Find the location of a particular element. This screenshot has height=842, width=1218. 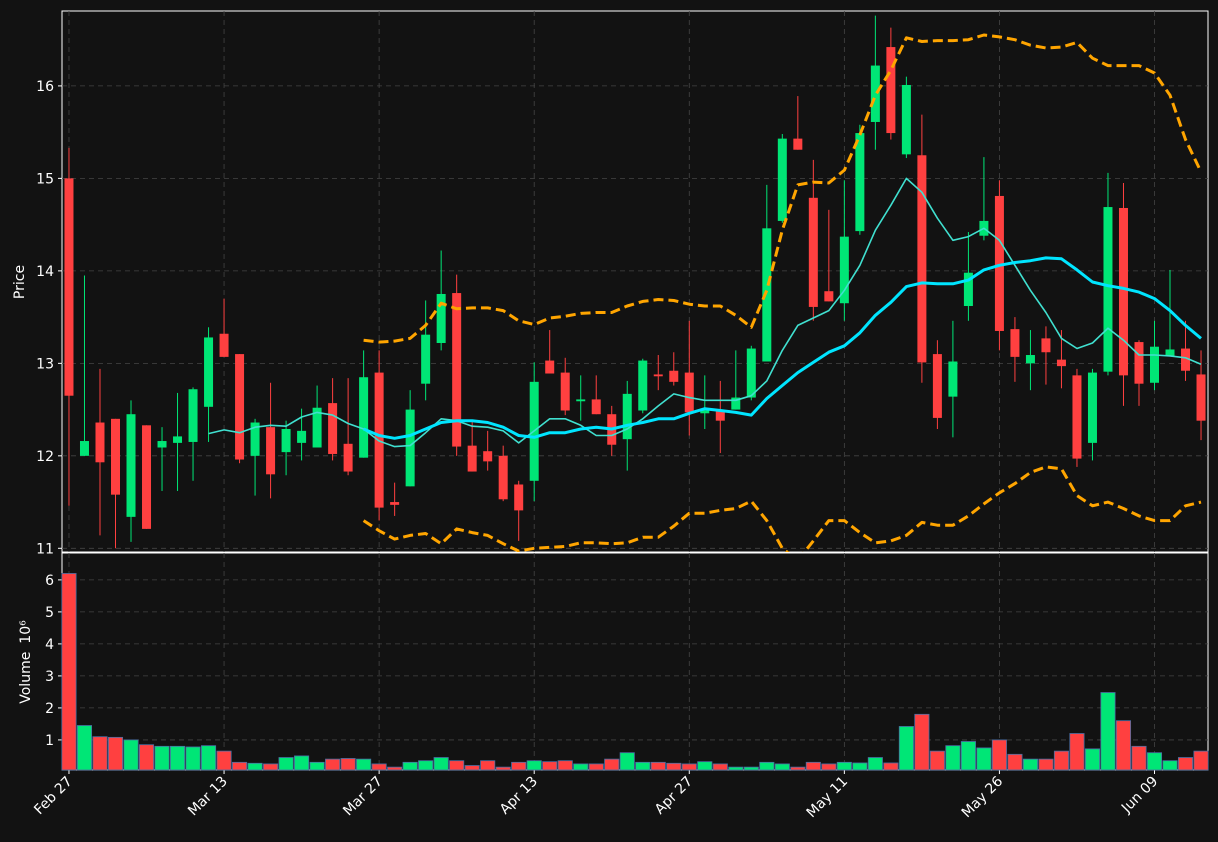

x-tick-label: Apr 27 is located at coordinates (674, 796).